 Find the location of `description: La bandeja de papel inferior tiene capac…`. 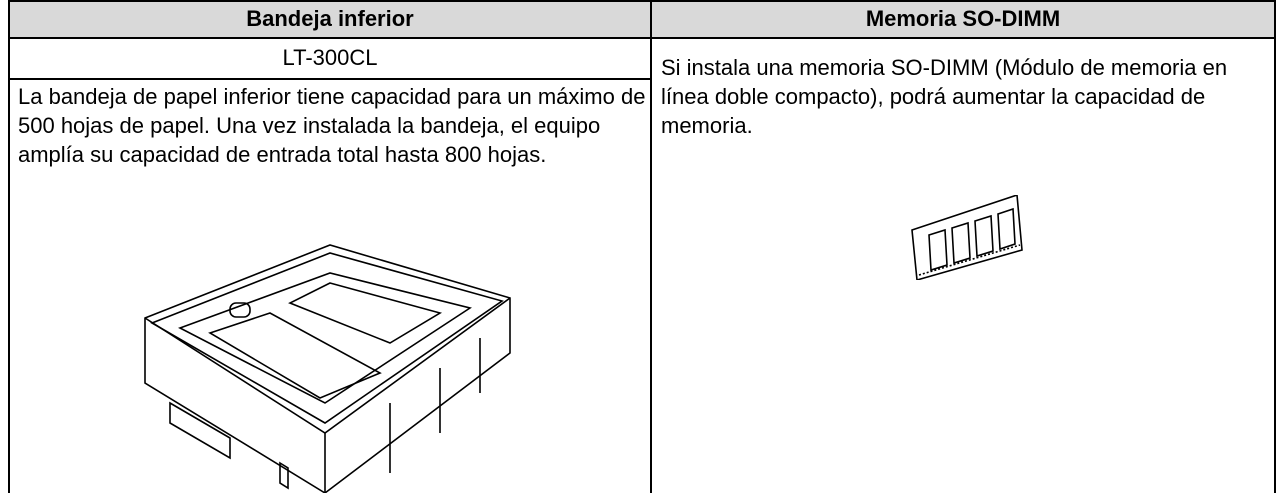

description: La bandeja de papel inferior tiene capac… is located at coordinates (332, 125).